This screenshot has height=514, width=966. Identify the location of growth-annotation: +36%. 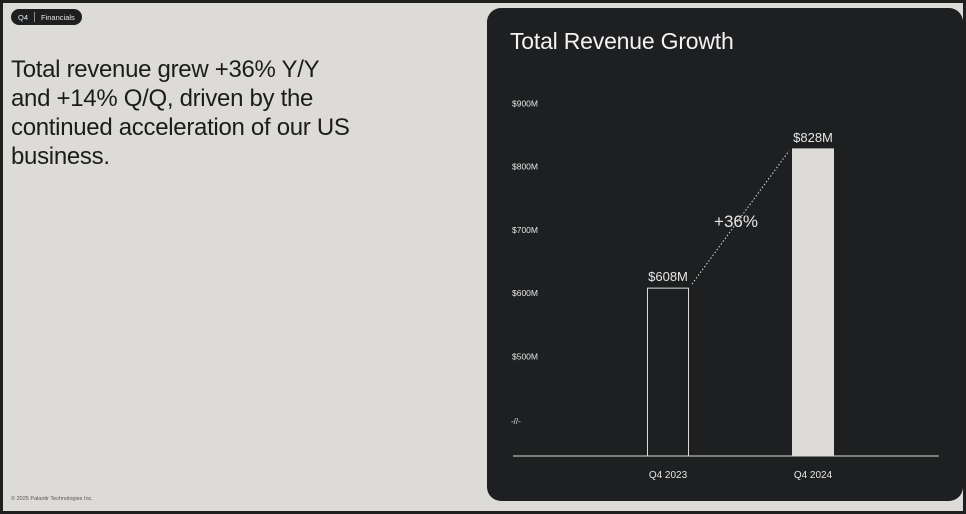
(736, 221).